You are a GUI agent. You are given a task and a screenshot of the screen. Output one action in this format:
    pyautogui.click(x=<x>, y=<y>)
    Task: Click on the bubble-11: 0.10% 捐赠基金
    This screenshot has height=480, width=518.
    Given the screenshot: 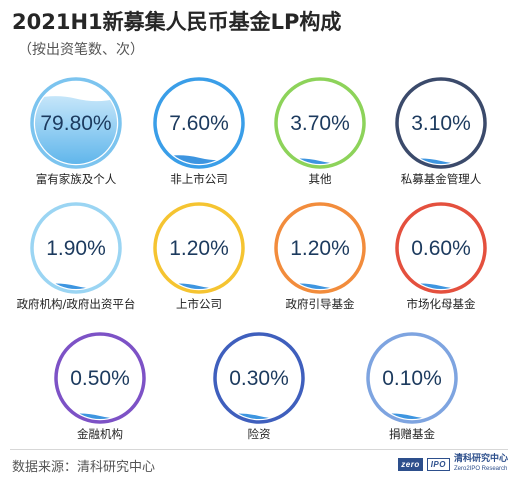 What is the action you would take?
    pyautogui.click(x=412, y=386)
    